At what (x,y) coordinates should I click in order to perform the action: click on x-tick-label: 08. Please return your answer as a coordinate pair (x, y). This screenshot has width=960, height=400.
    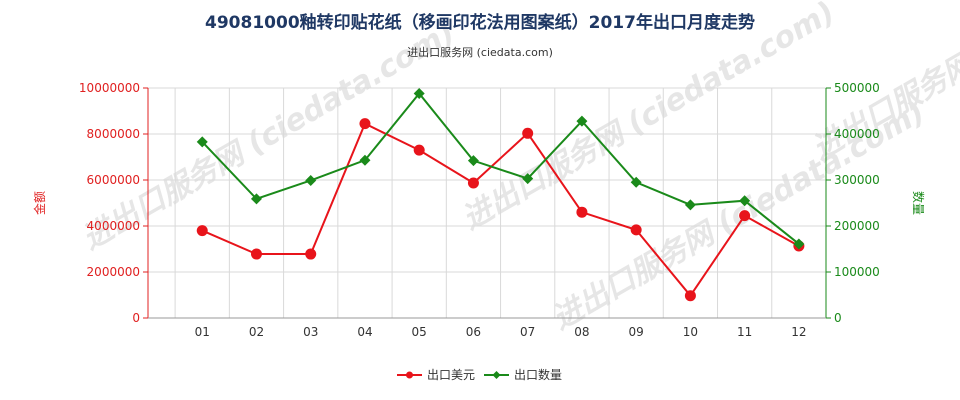
    Looking at the image, I should click on (581, 332).